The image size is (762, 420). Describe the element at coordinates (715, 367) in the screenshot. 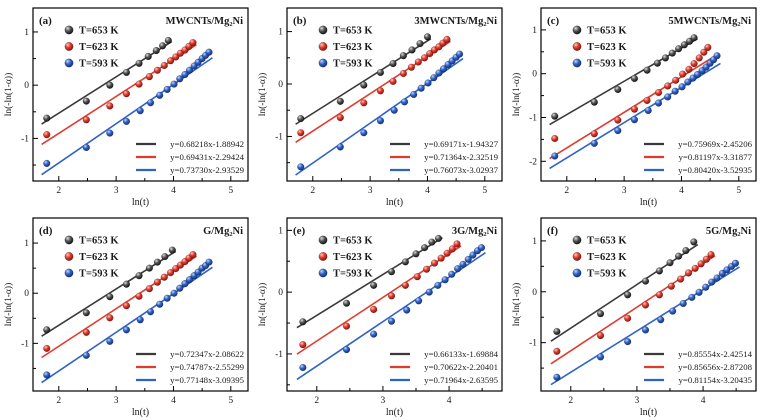

I see `equation-label: y=0.85656x-2.87208` at that location.